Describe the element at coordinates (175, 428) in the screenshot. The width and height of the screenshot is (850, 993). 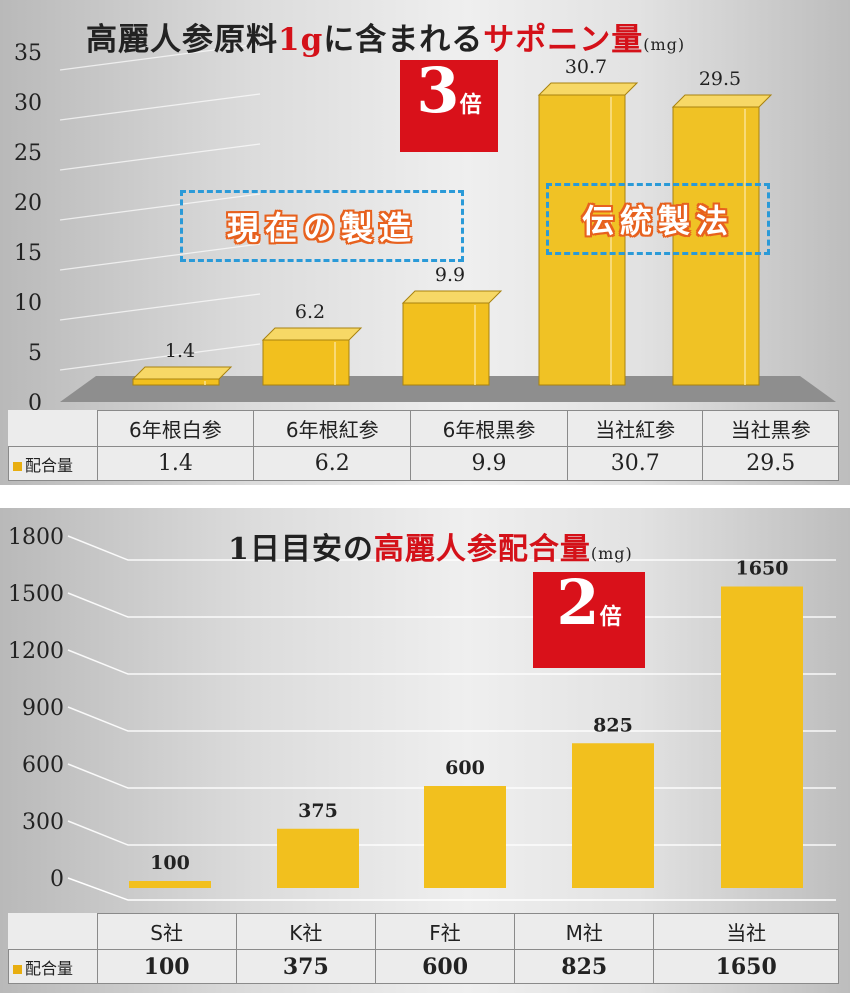
I see `category-label: 6年根白参` at that location.